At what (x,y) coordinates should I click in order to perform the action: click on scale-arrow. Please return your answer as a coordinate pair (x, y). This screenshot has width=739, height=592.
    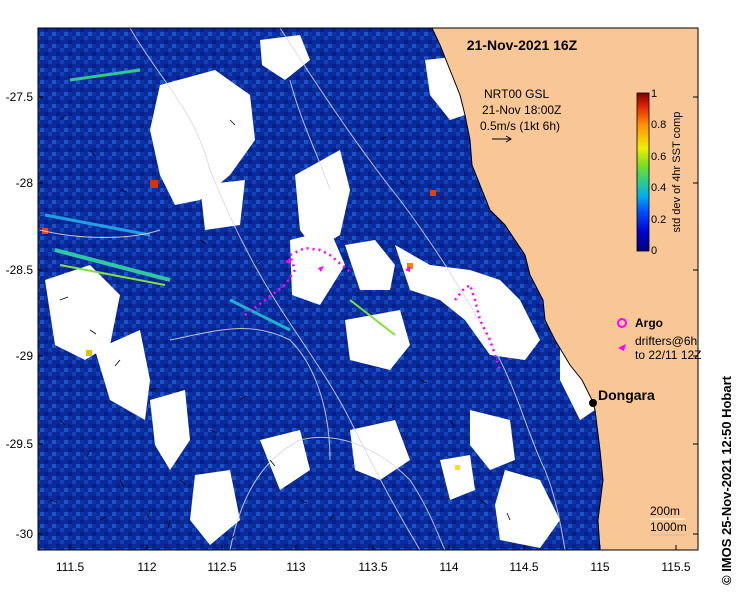
    Looking at the image, I should click on (502, 139).